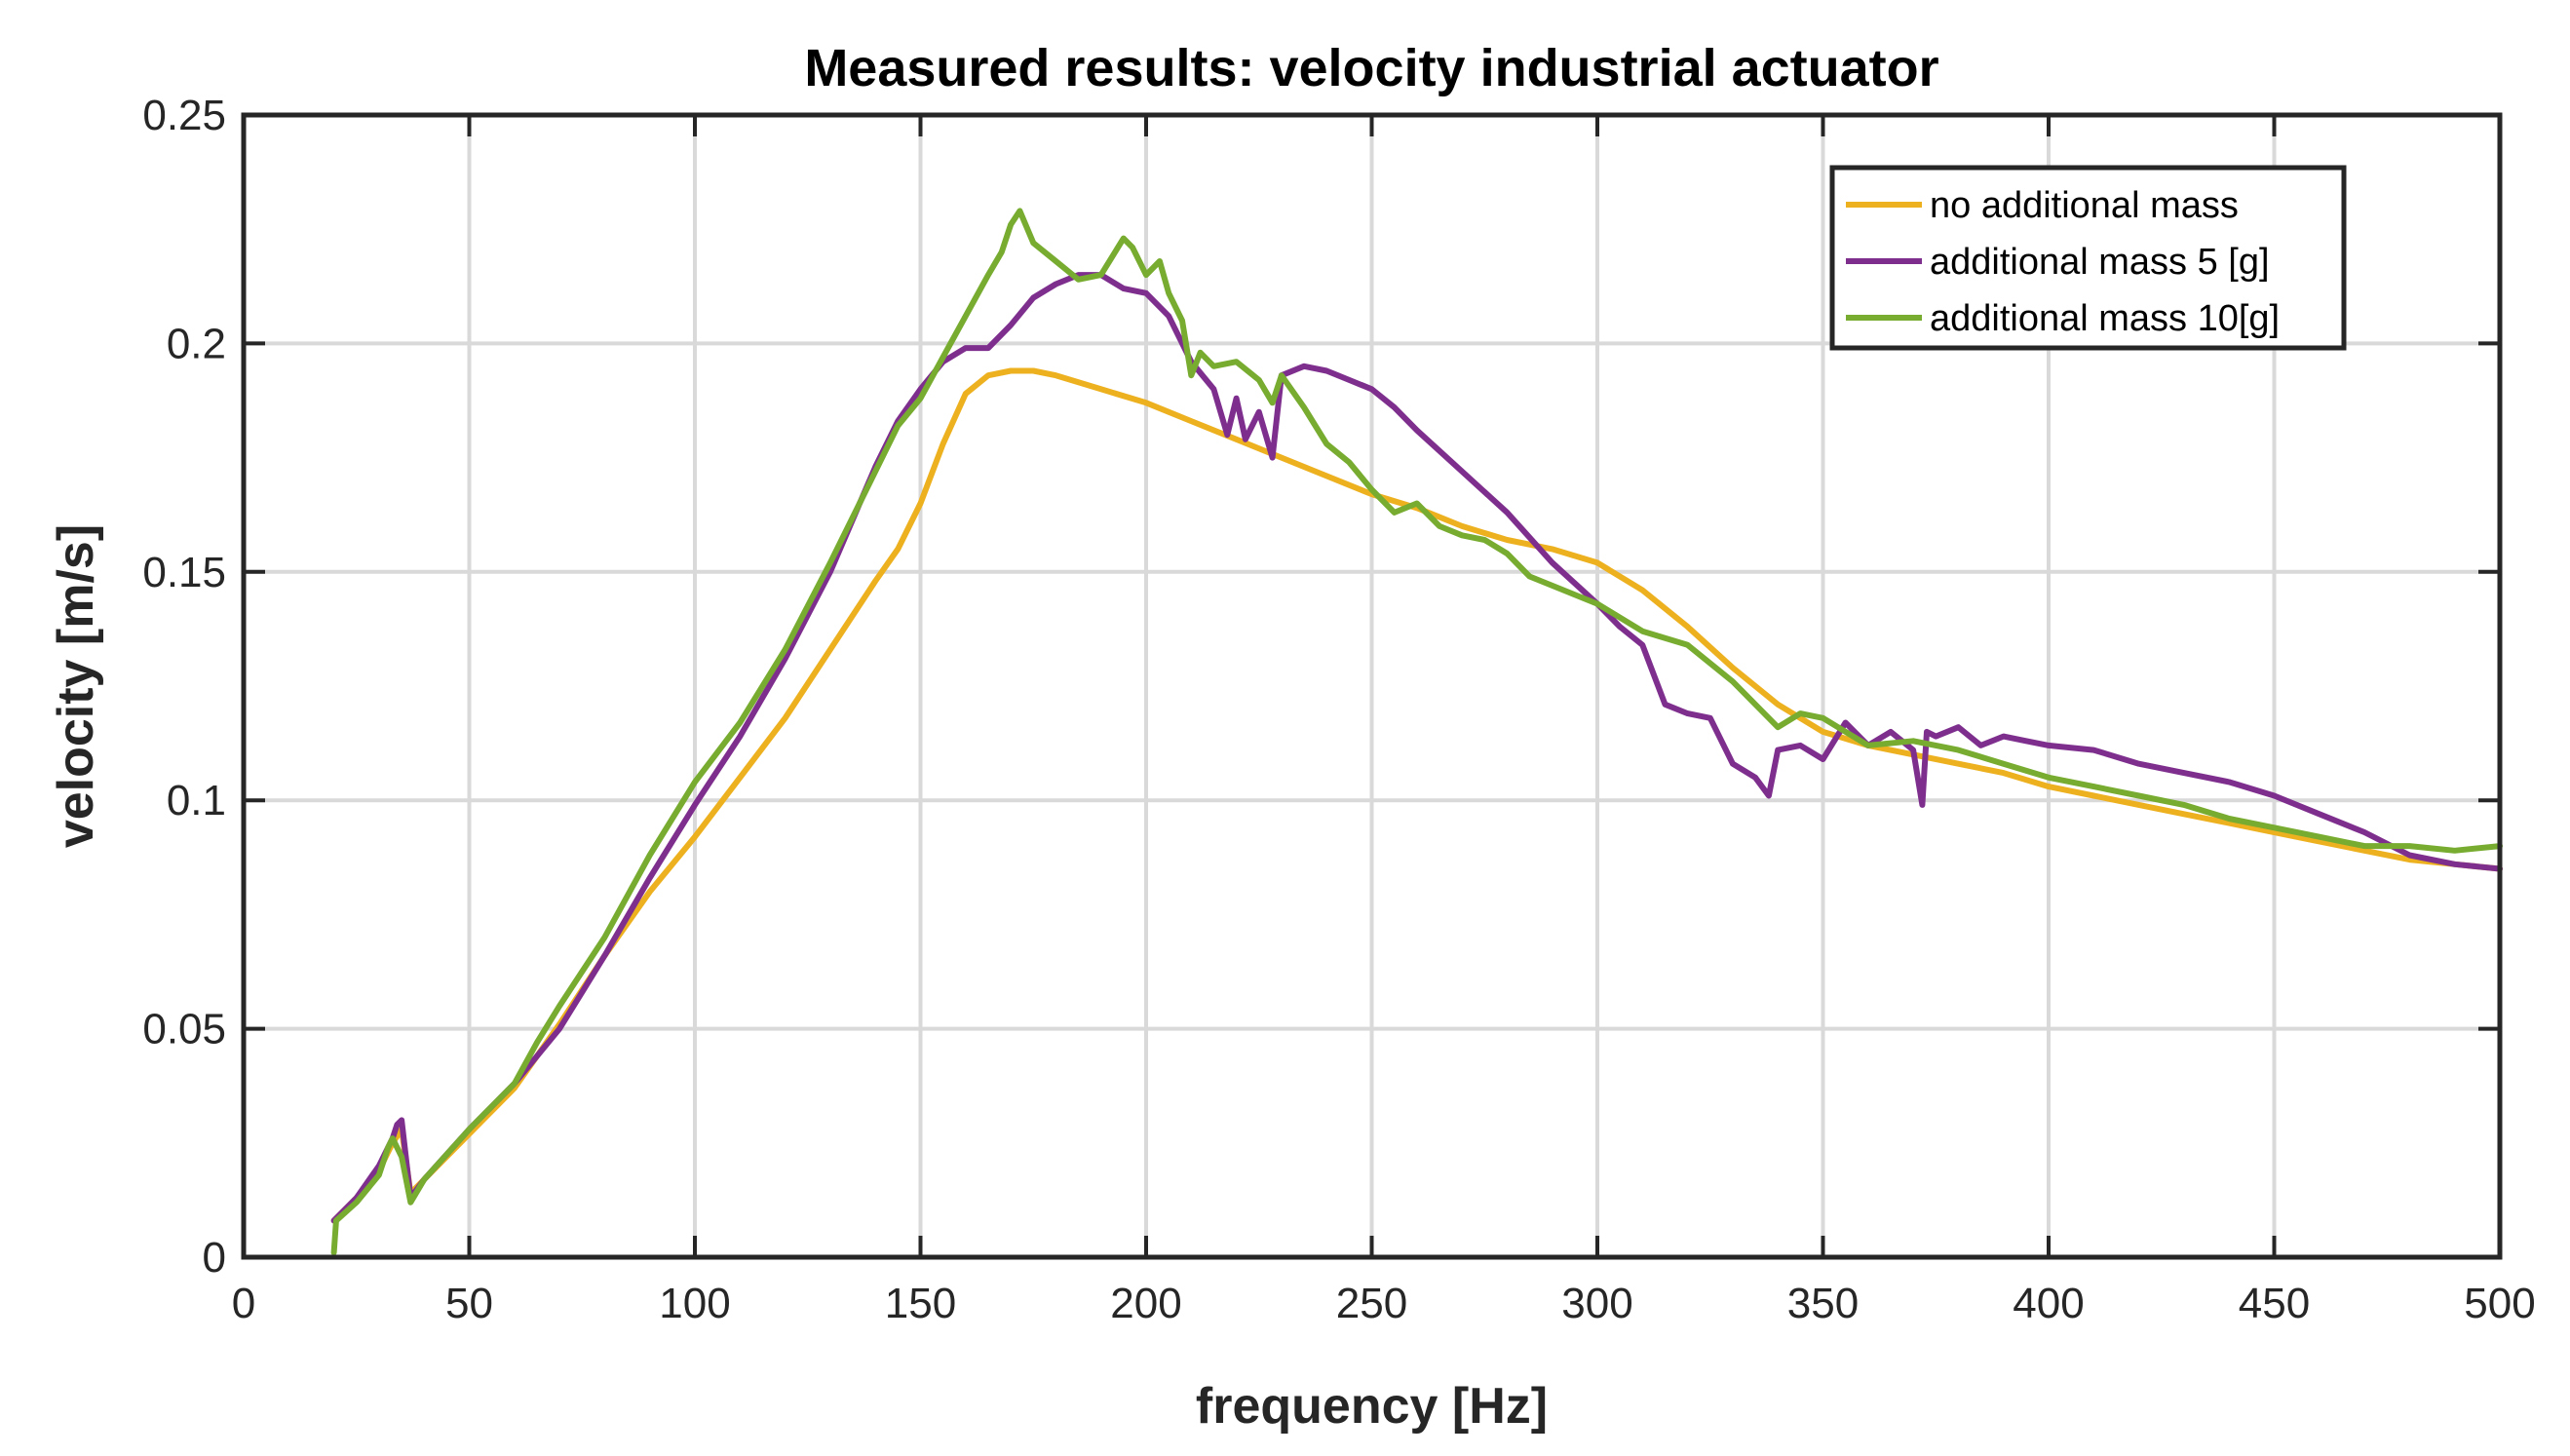 This screenshot has width=2570, height=1456. Describe the element at coordinates (196, 800) in the screenshot. I see `y-tick-label: 0.1` at that location.